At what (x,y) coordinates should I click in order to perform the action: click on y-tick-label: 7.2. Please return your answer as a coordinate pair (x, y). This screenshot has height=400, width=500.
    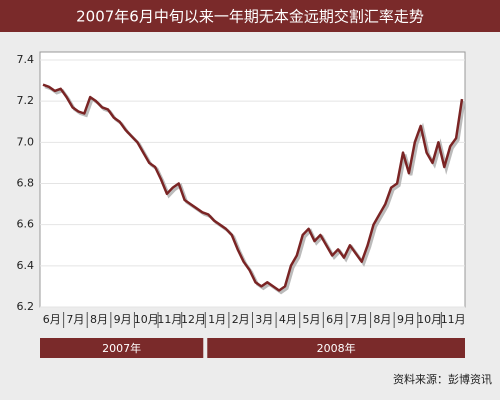
    Looking at the image, I should click on (26, 100).